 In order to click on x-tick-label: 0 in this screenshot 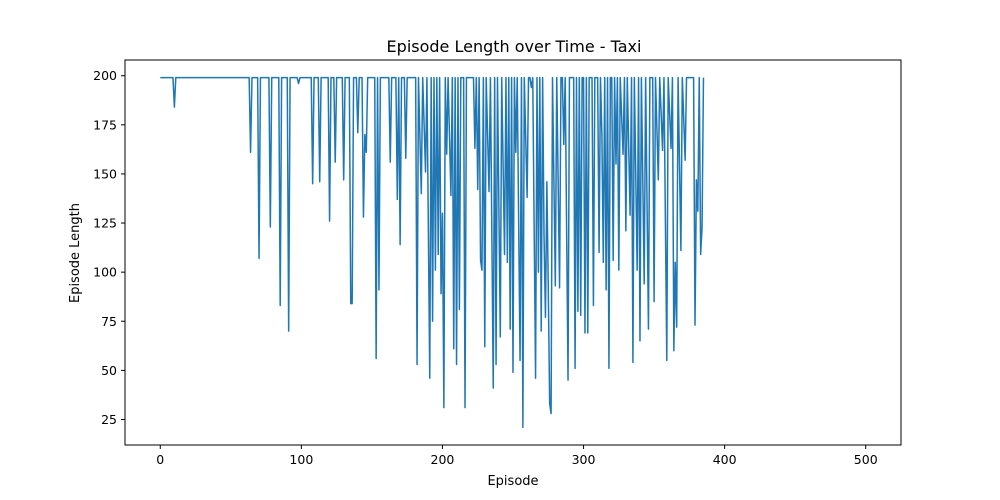, I will do `click(160, 459)`.